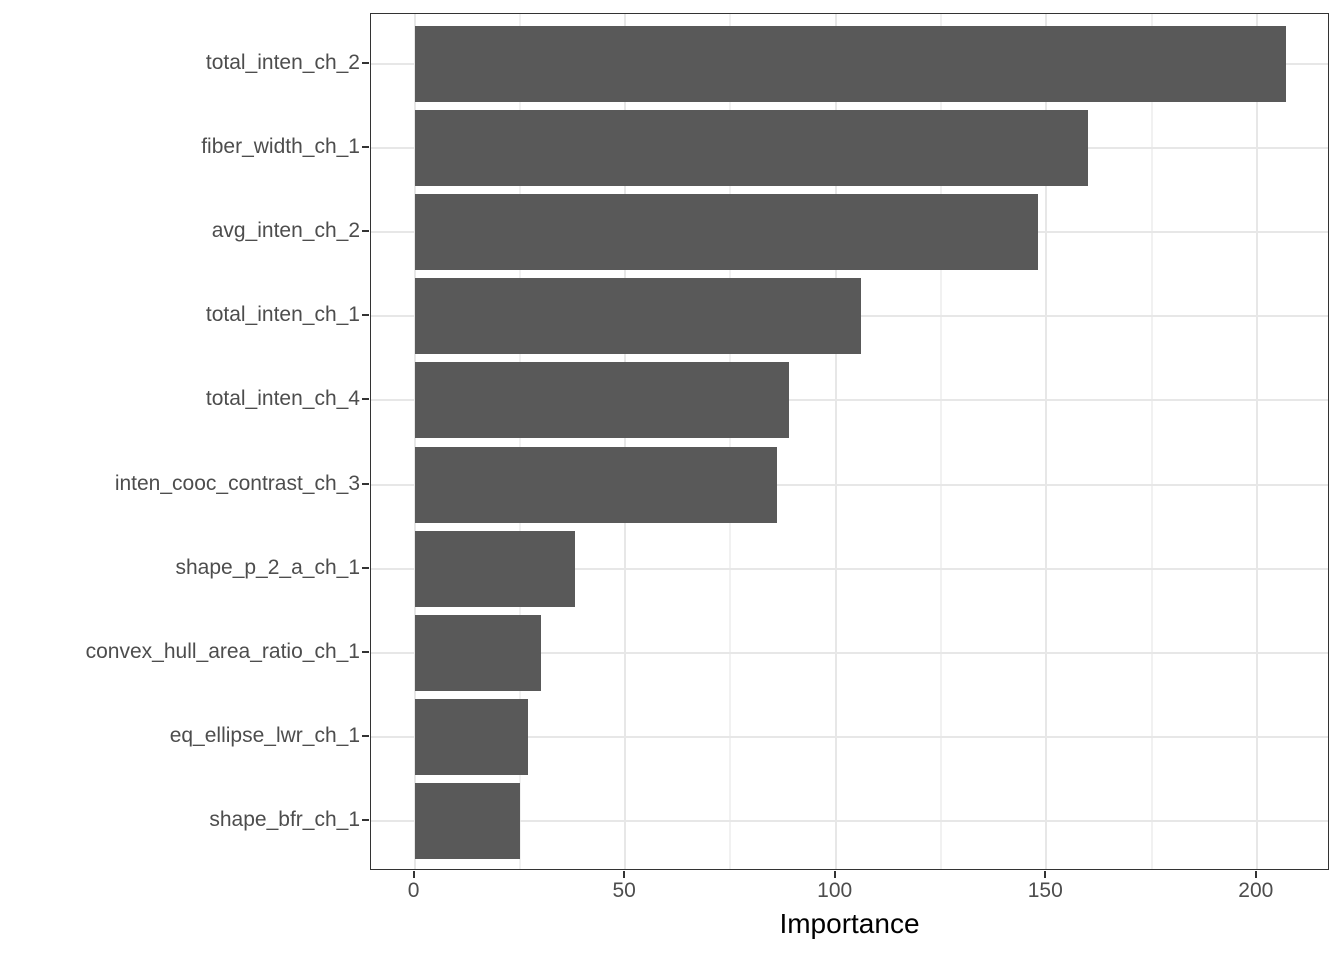  What do you see at coordinates (1256, 890) in the screenshot?
I see `x-axis-tick-label: 200` at bounding box center [1256, 890].